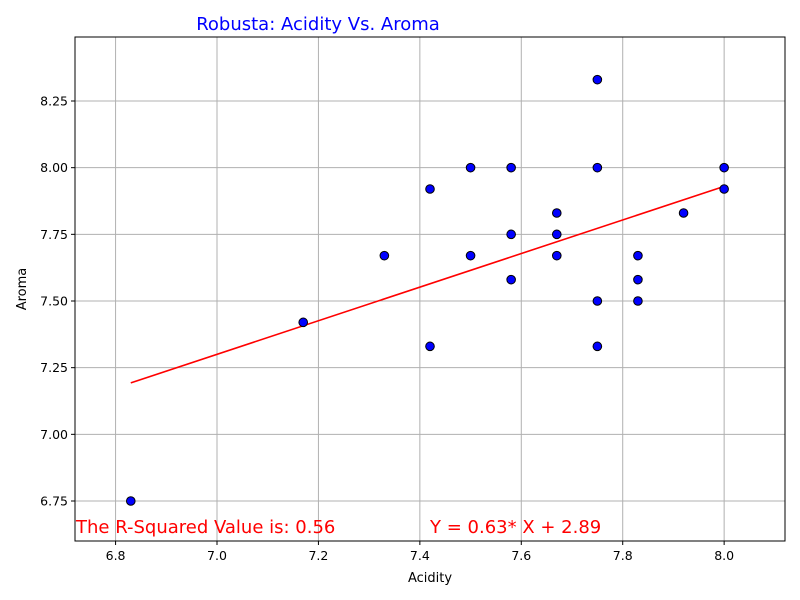 Image resolution: width=800 pixels, height=600 pixels. Describe the element at coordinates (430, 578) in the screenshot. I see `x-axis-label: Acidity` at that location.